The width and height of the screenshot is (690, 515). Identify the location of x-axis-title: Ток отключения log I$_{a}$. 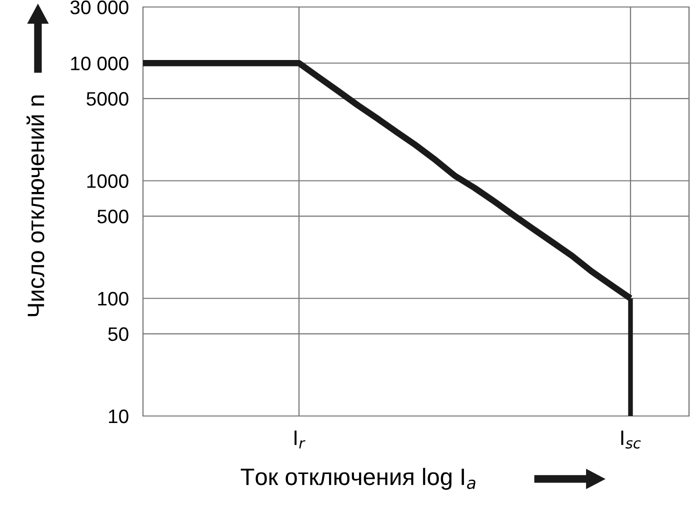
(358, 479).